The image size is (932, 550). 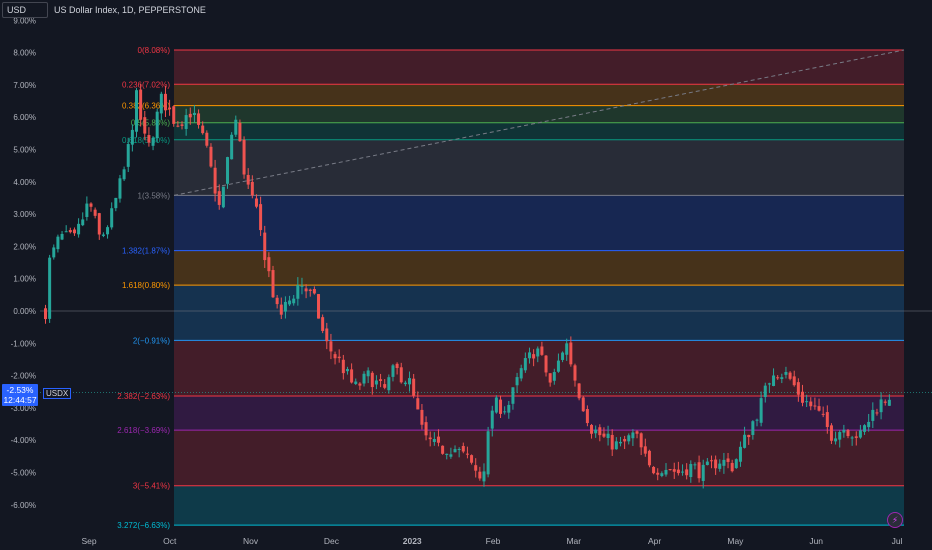 What do you see at coordinates (154, 195) in the screenshot?
I see `fib-level-label: 1(3.58%)` at bounding box center [154, 195].